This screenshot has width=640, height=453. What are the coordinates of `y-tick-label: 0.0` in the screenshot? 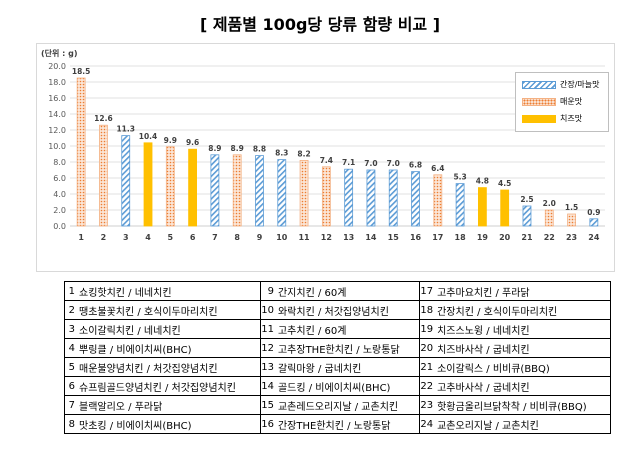 It's located at (59, 226).